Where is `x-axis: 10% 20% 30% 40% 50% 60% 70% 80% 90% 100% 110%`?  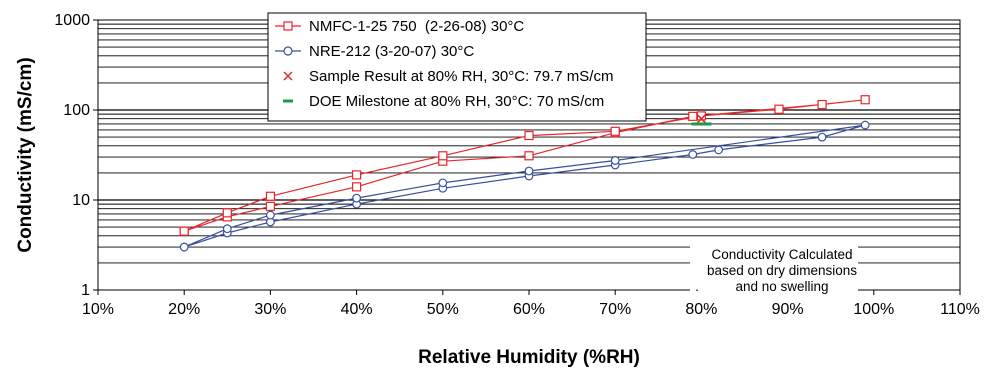
x-axis: 10% 20% 30% 40% 50% 60% 70% 80% 90% 100% 110% is located at coordinates (531, 304).